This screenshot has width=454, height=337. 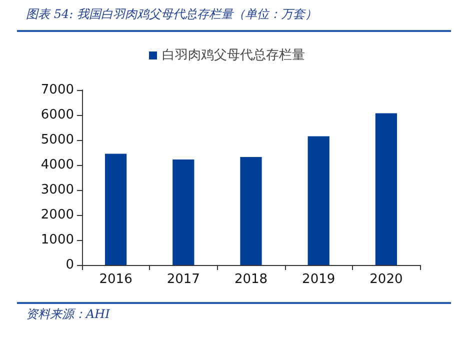 What do you see at coordinates (68, 314) in the screenshot?
I see `text: 资料来源：AHI` at bounding box center [68, 314].